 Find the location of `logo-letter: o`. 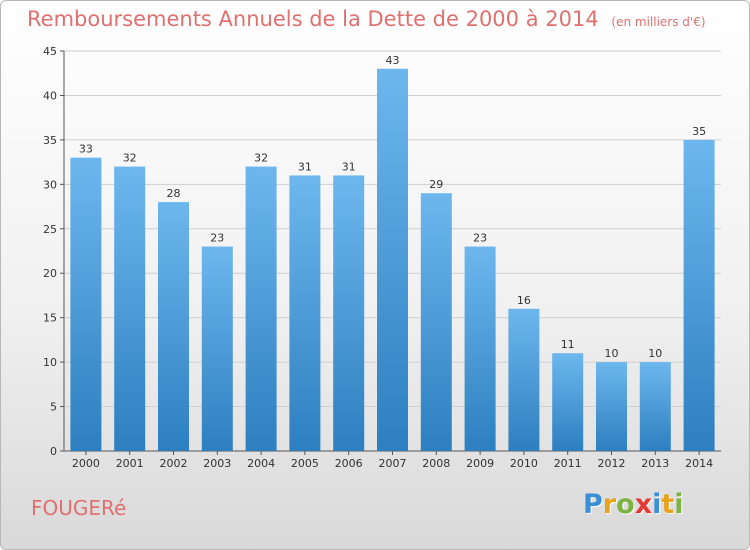

logo-letter: o is located at coordinates (625, 504).